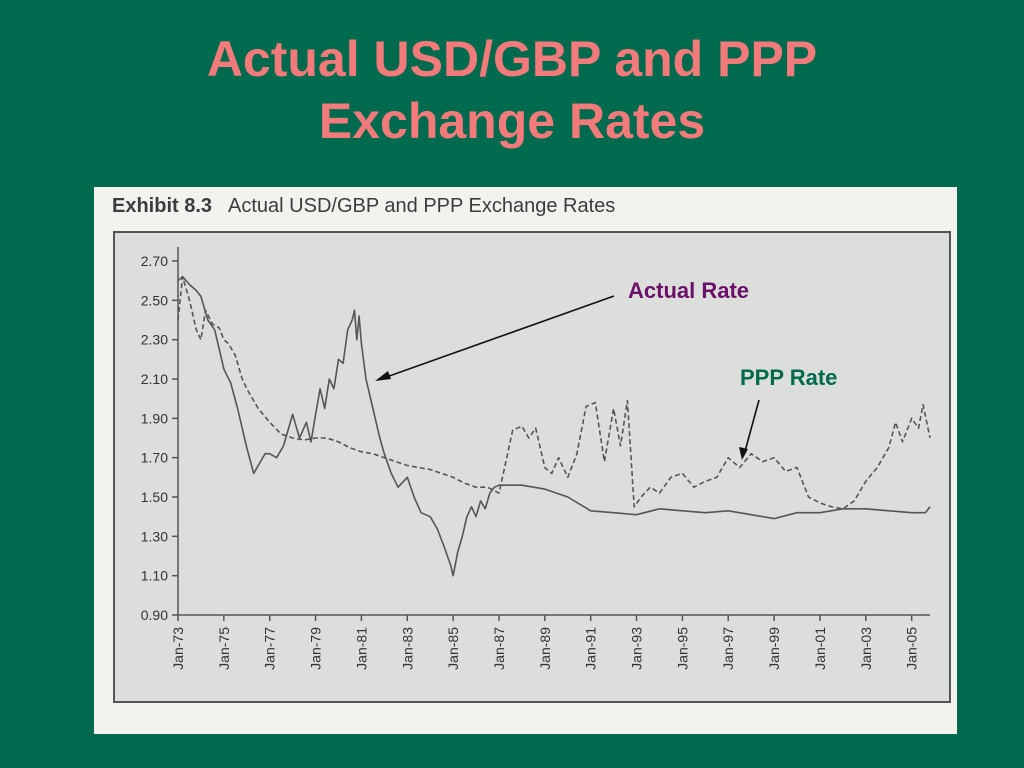 The image size is (1024, 768). I want to click on ppp-rate-label: PPP Rate, so click(789, 377).